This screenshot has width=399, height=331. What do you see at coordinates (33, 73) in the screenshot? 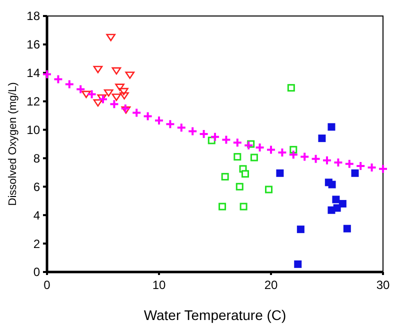
I see `y-tick-label: 14` at bounding box center [33, 73].